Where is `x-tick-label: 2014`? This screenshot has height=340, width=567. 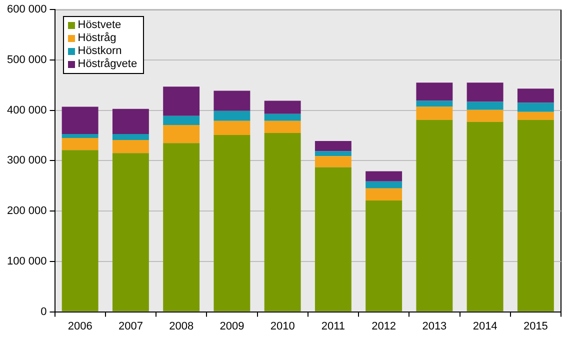
x-tick-label: 2014 is located at coordinates (485, 326).